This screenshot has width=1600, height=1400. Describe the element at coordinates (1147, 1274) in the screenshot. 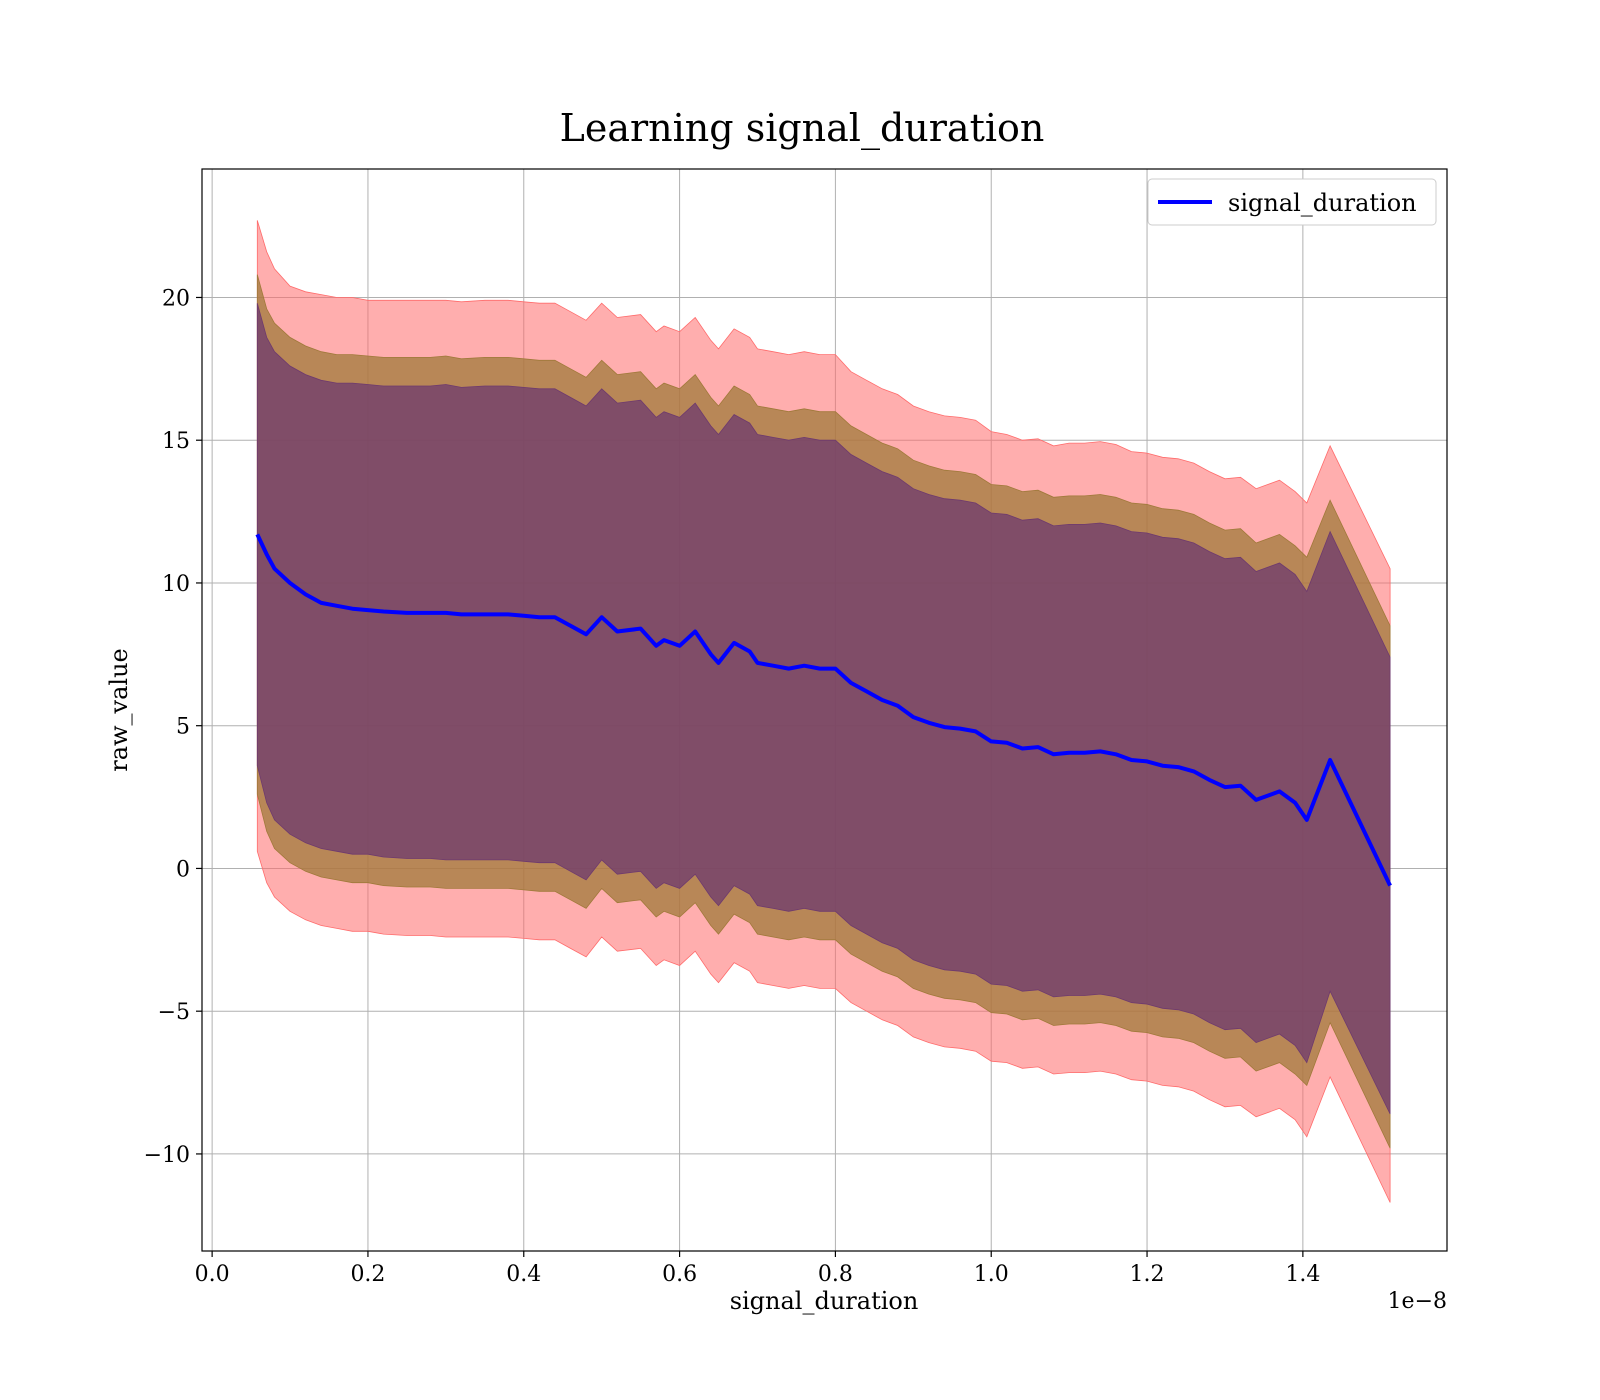

I see `x-tick-label: 1.2` at that location.